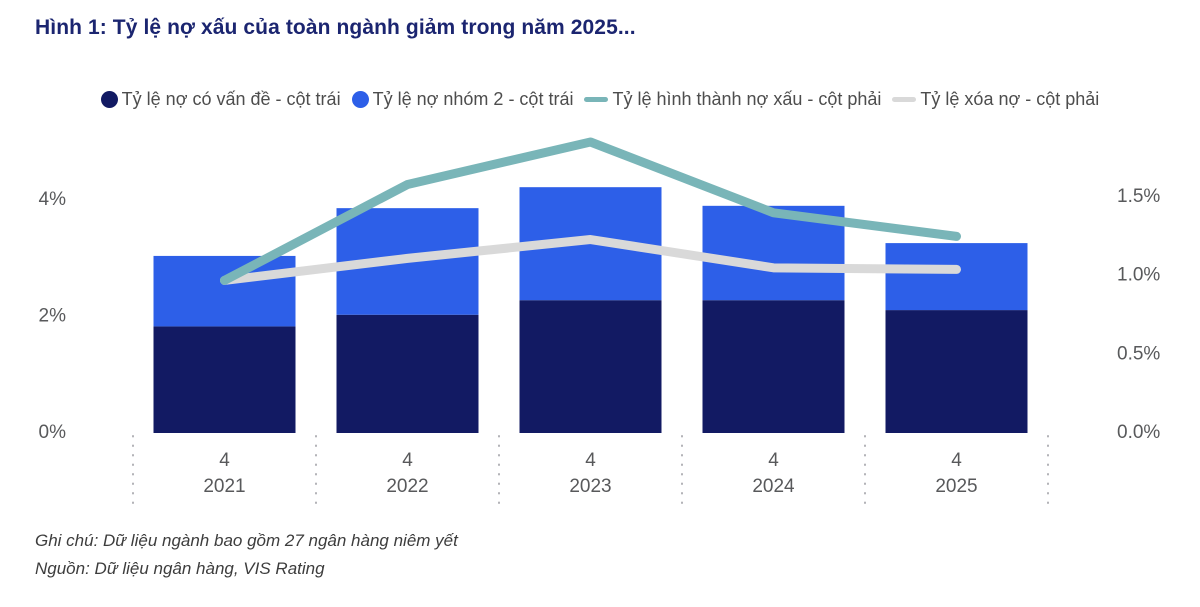 Image resolution: width=1200 pixels, height=607 pixels. Describe the element at coordinates (956, 277) in the screenshot. I see `bar-segment-2025-s1` at that location.